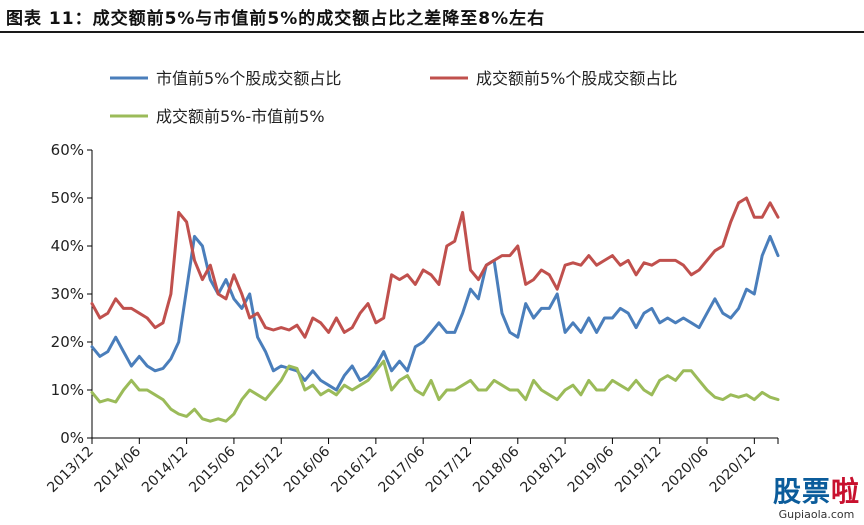 This screenshot has height=525, width=864. I want to click on watermark-logo: 股票啦 Gupiaola.com, so click(816, 495).